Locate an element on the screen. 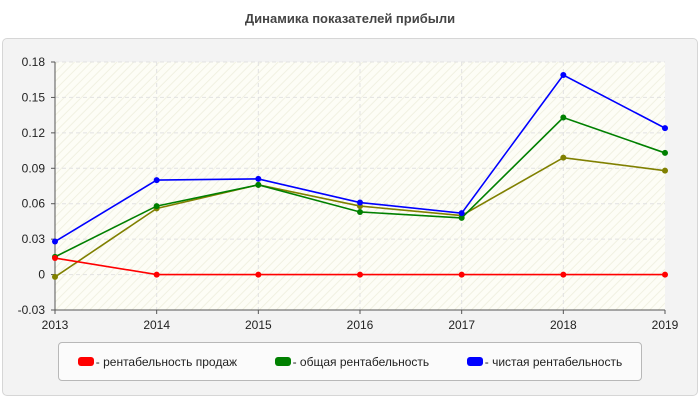 The width and height of the screenshot is (700, 400). x-tick-label: 2016 is located at coordinates (360, 325).